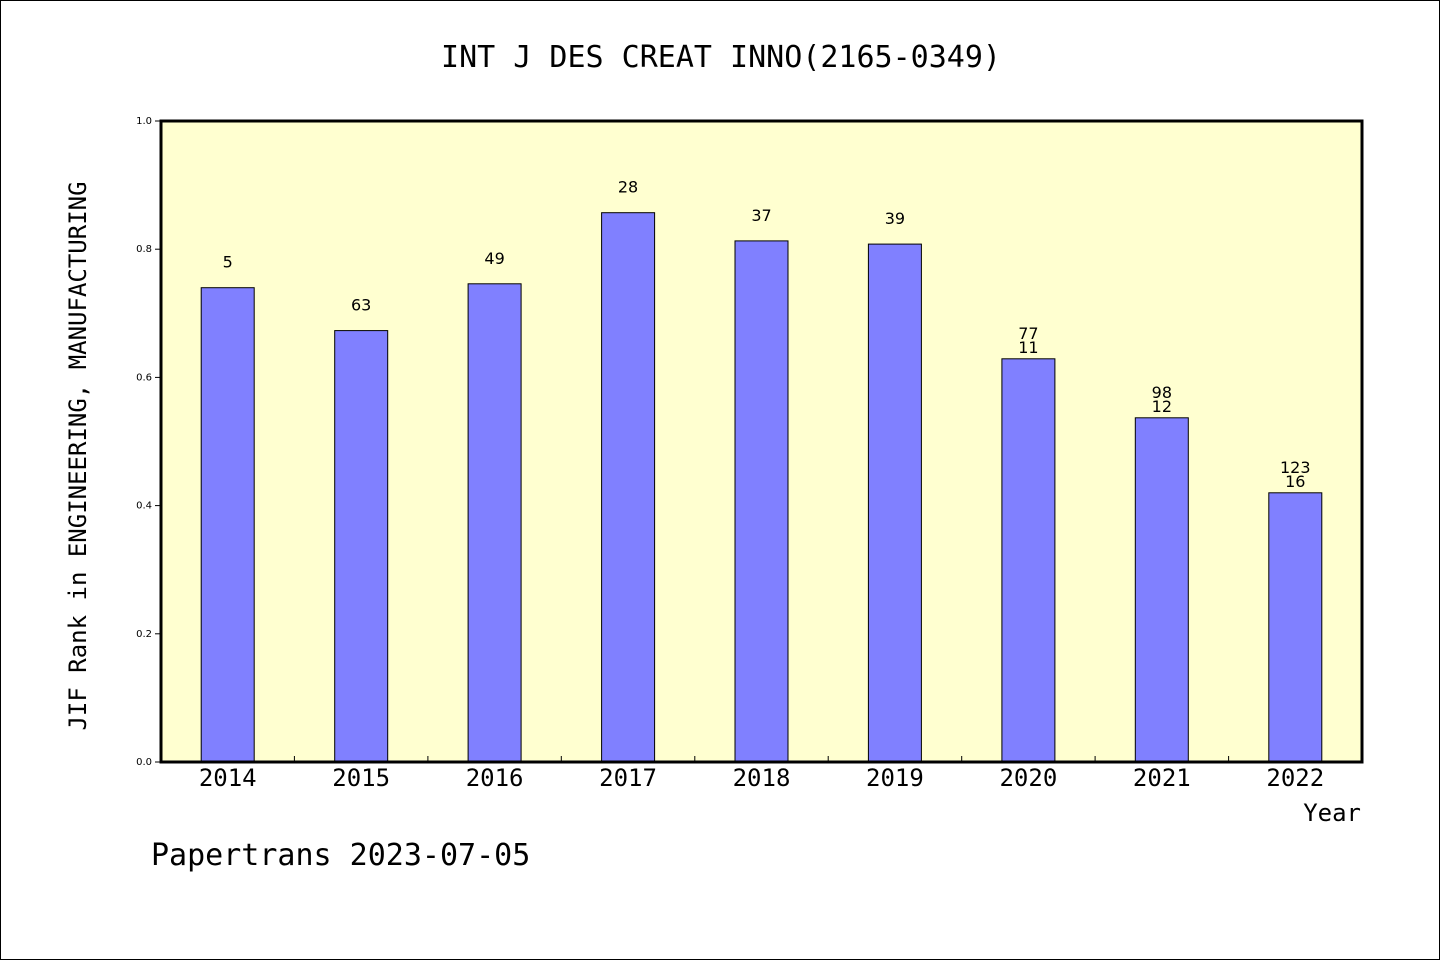 The height and width of the screenshot is (961, 1440). Describe the element at coordinates (144, 249) in the screenshot. I see `y-tick-label-0.8: 0.8` at that location.